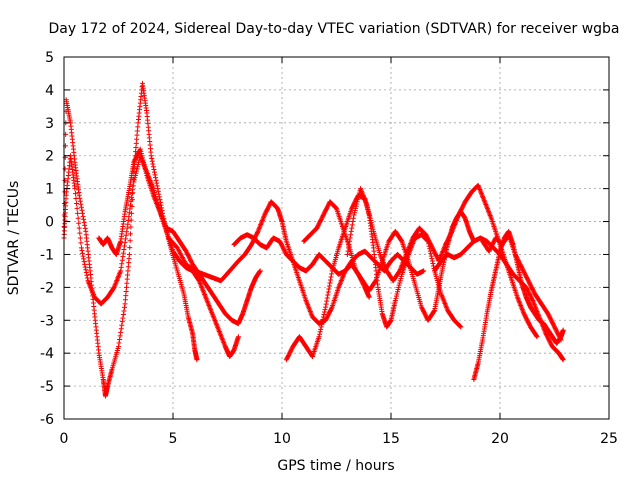 This screenshot has width=640, height=480. Describe the element at coordinates (609, 439) in the screenshot. I see `x-tick-label: 25` at that location.